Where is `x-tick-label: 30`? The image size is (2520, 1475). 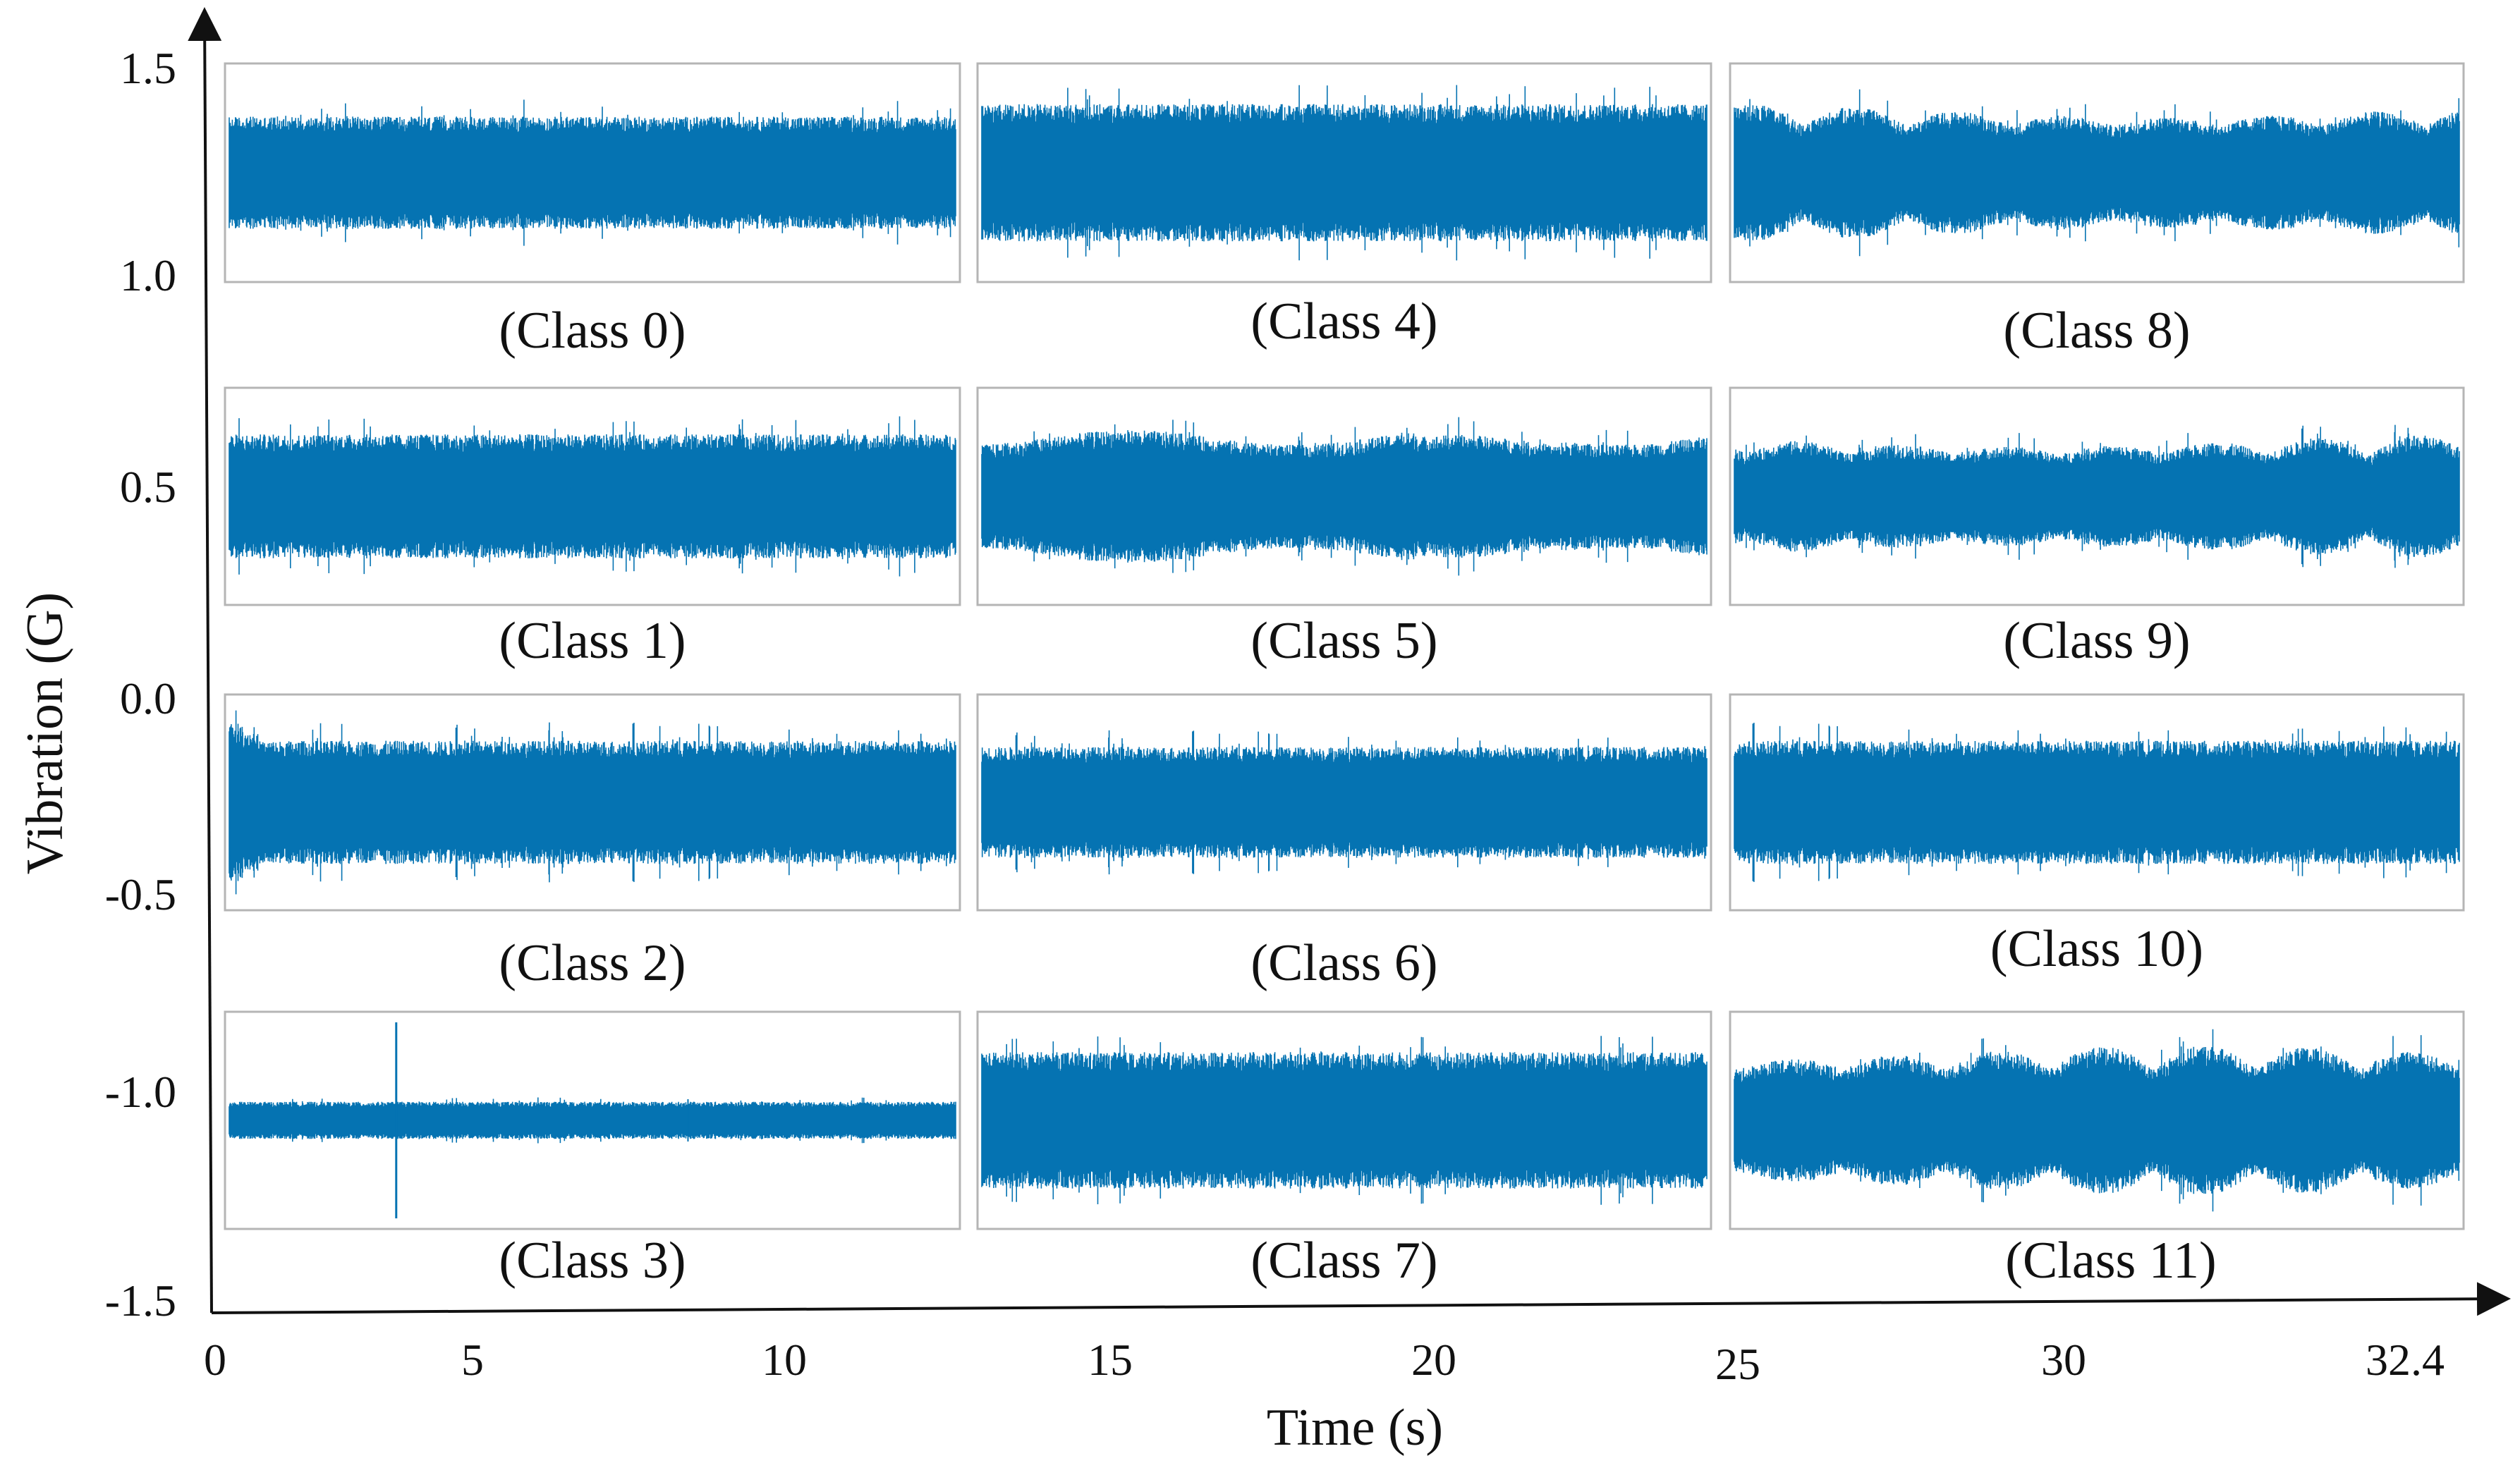
x-tick-label: 30 is located at coordinates (2063, 1360).